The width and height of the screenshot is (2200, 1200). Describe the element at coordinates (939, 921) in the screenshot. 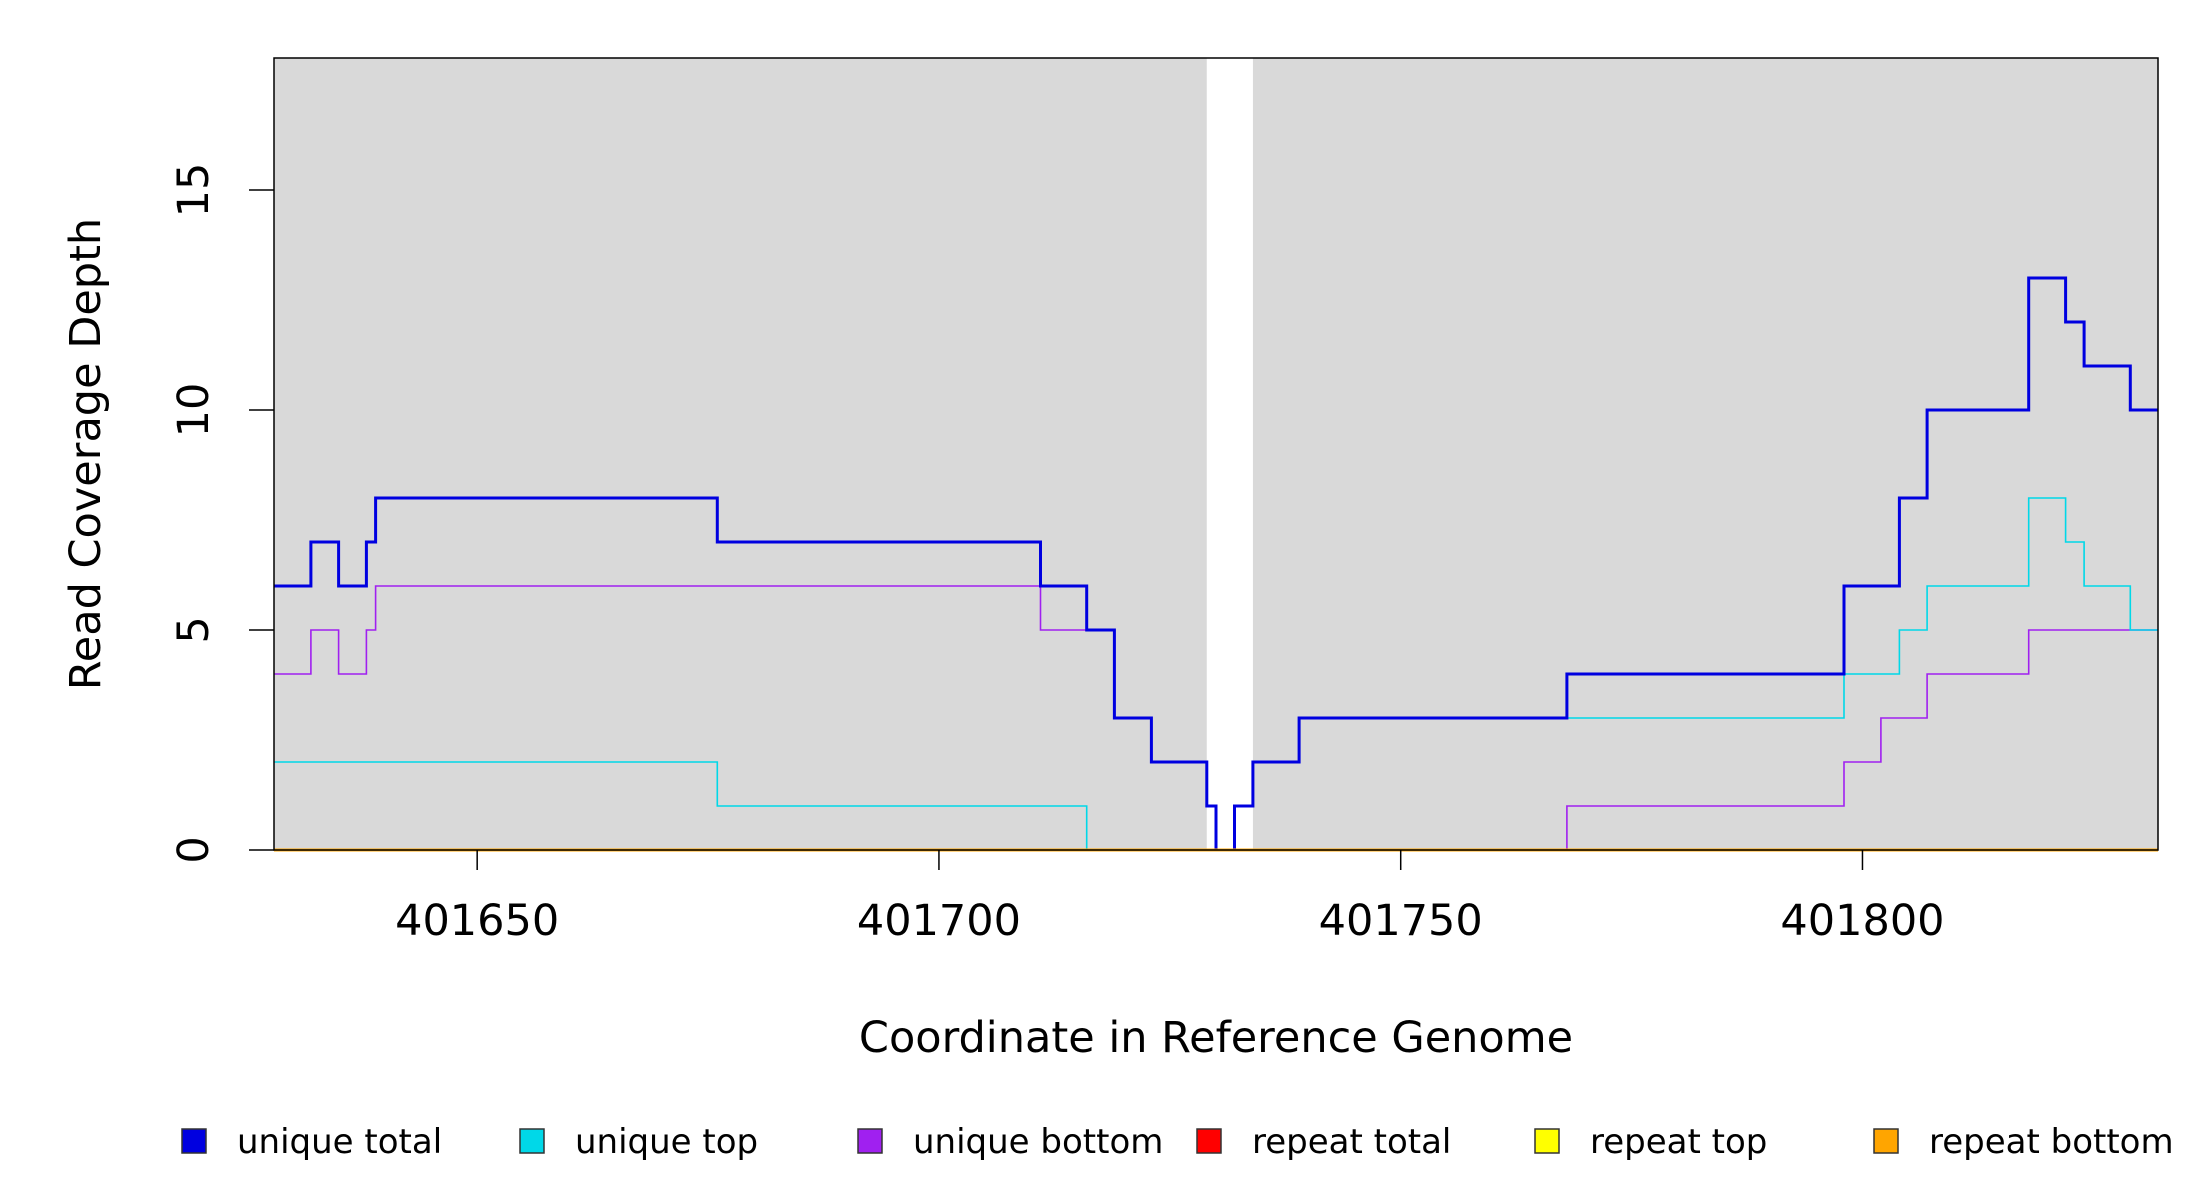

I see `x-tick-label: 401700` at that location.